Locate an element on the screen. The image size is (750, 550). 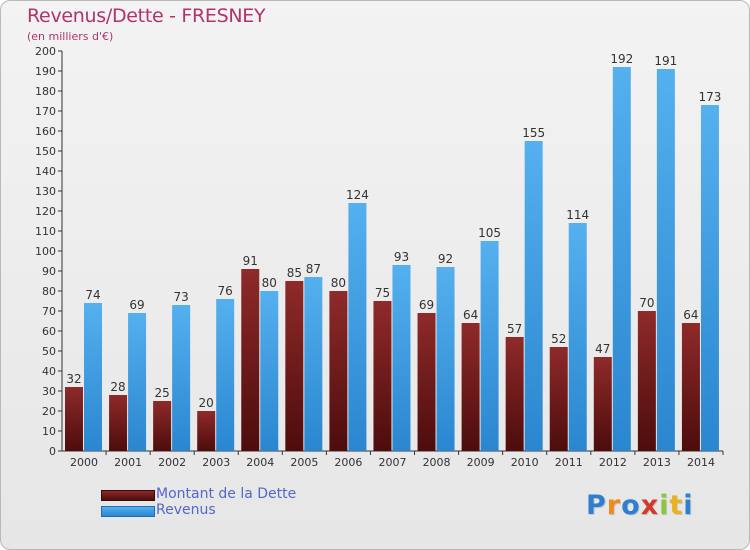
bar-dette-2012 is located at coordinates (602, 404).